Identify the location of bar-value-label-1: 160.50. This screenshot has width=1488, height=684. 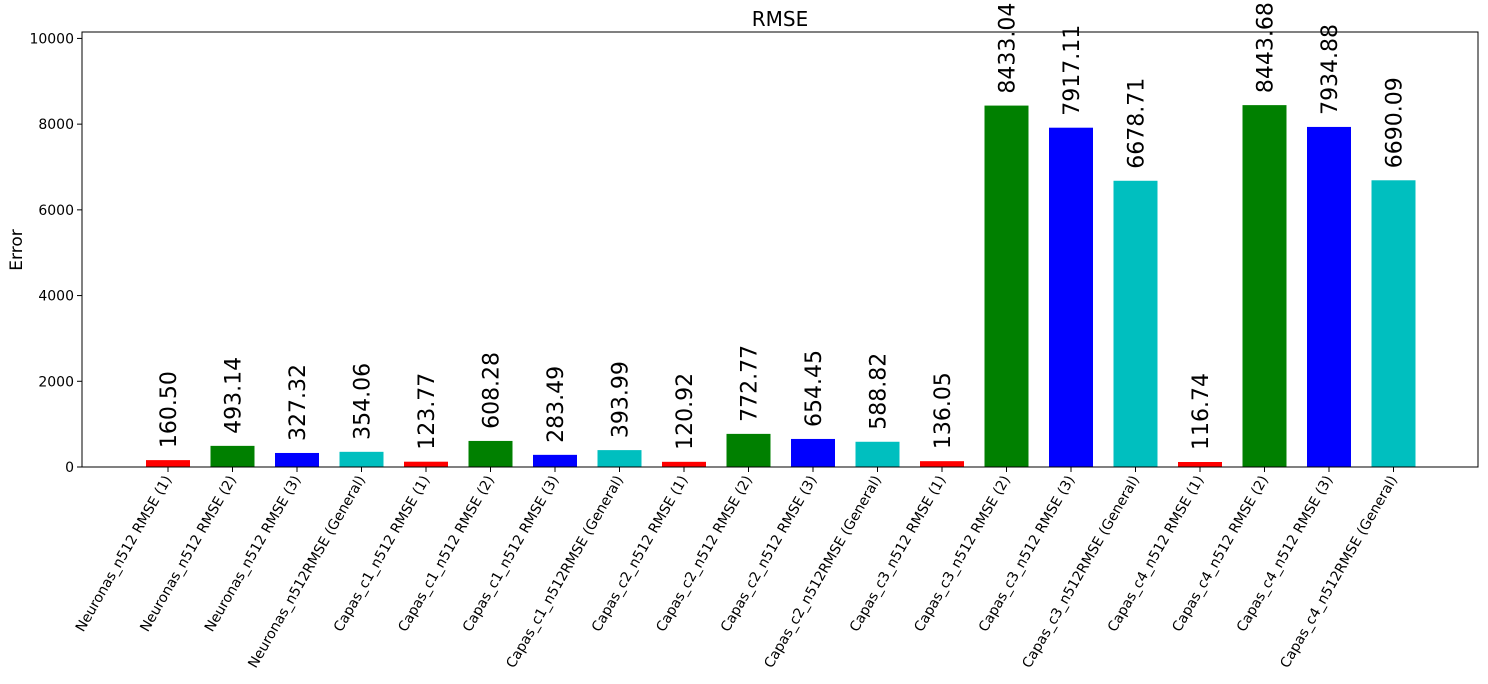
(169, 409).